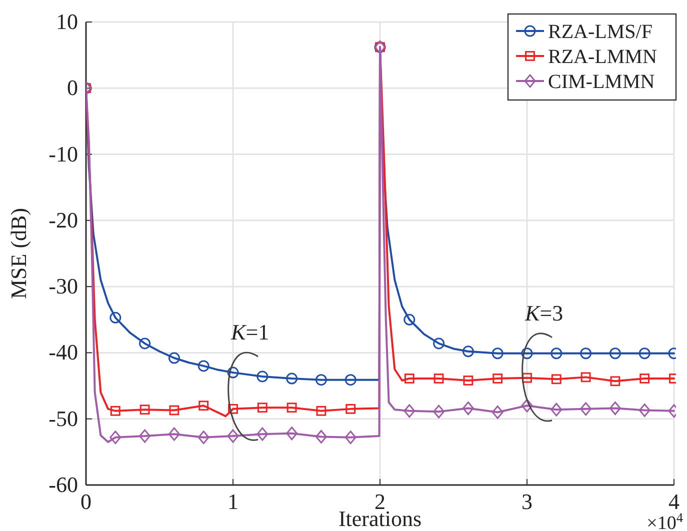  What do you see at coordinates (527, 501) in the screenshot?
I see `x-tick-label: 3` at bounding box center [527, 501].